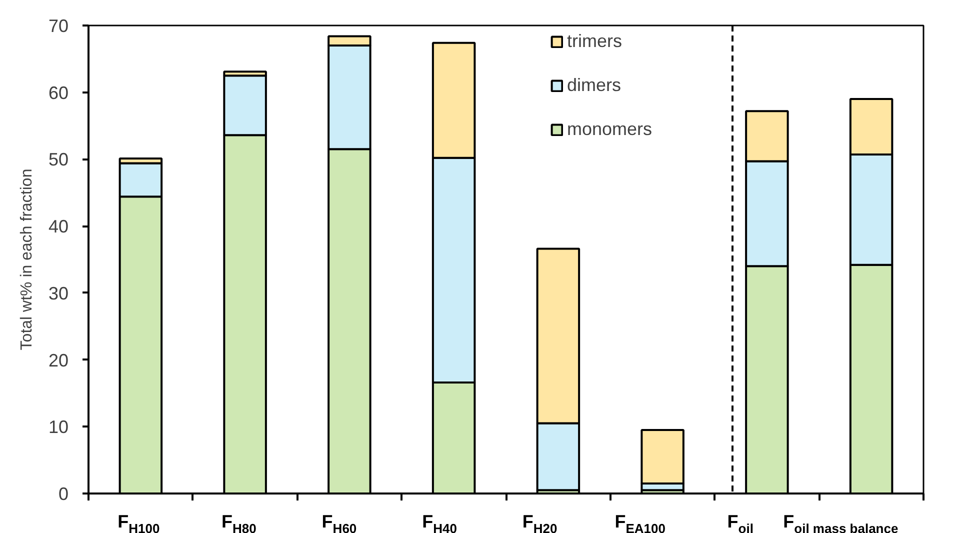 This screenshot has width=957, height=533. What do you see at coordinates (63, 494) in the screenshot?
I see `y-tick-label: 0` at bounding box center [63, 494].